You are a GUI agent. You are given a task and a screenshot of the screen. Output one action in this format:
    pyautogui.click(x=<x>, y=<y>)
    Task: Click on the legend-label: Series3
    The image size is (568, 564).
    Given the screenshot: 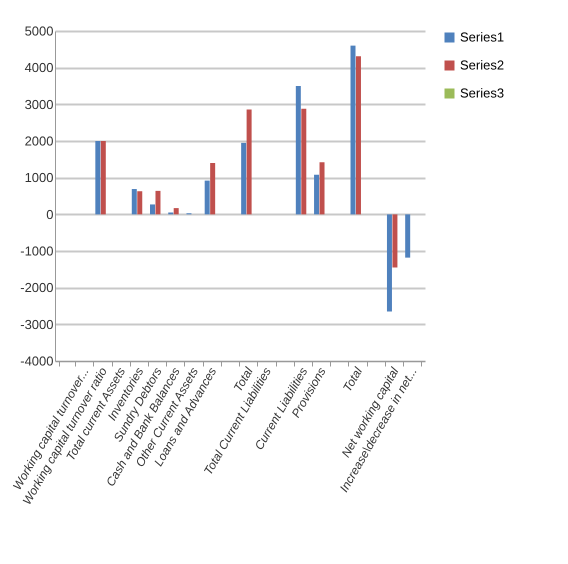 What is the action you would take?
    pyautogui.click(x=482, y=93)
    